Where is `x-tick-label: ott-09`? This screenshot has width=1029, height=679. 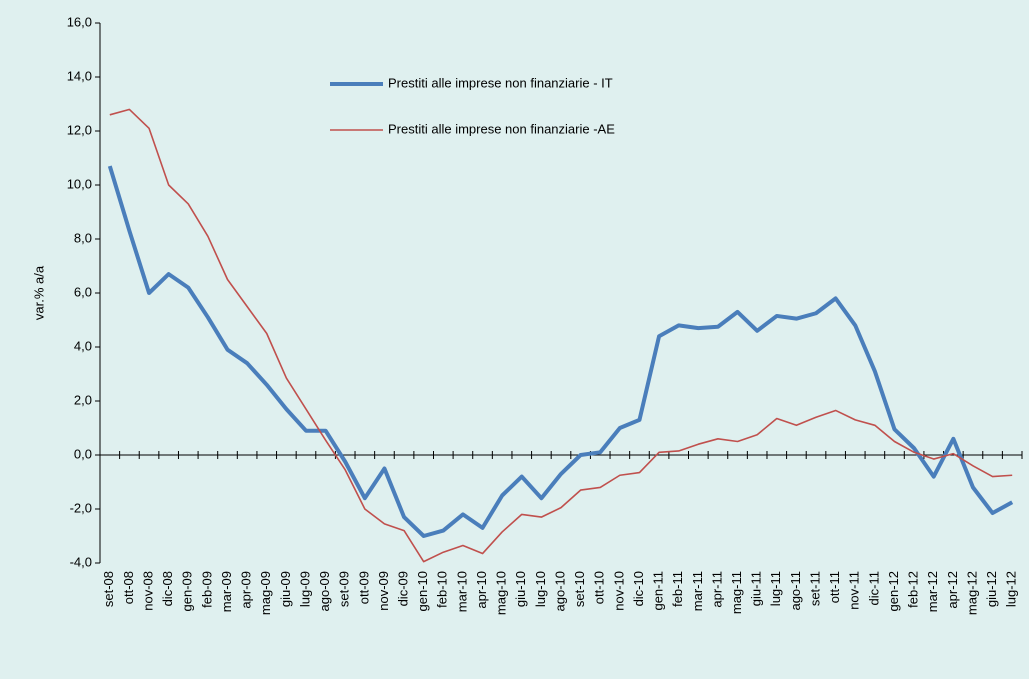
x-tick-label: ott-09 is located at coordinates (363, 587).